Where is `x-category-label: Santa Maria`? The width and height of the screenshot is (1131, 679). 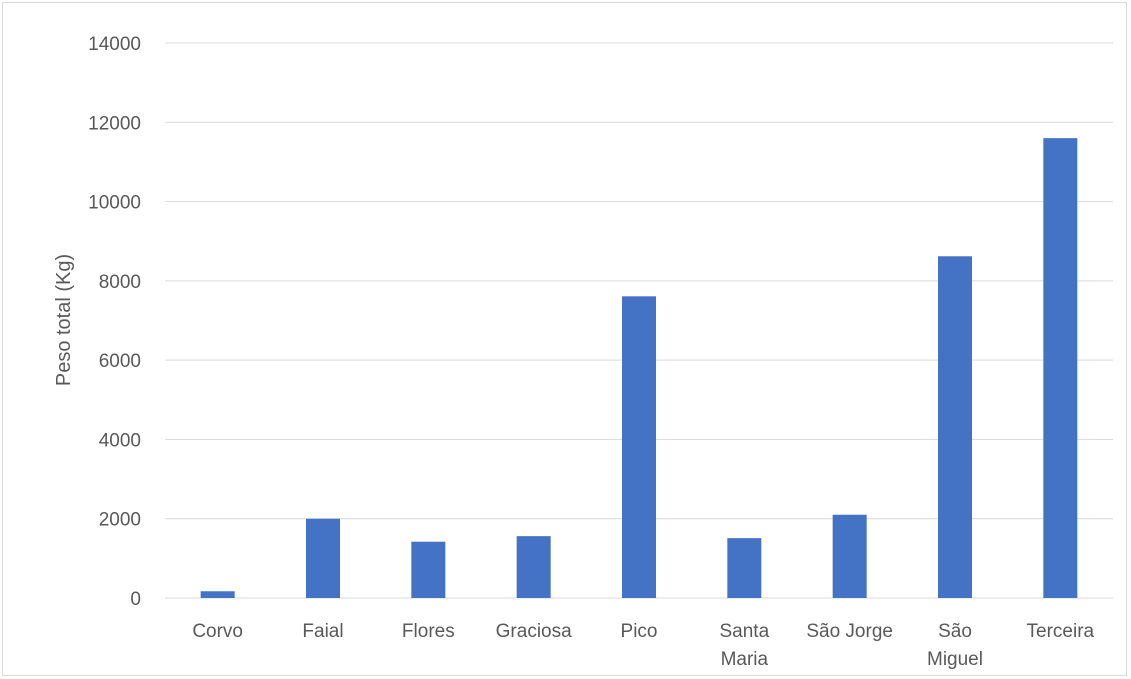 x-category-label: Santa Maria is located at coordinates (745, 645).